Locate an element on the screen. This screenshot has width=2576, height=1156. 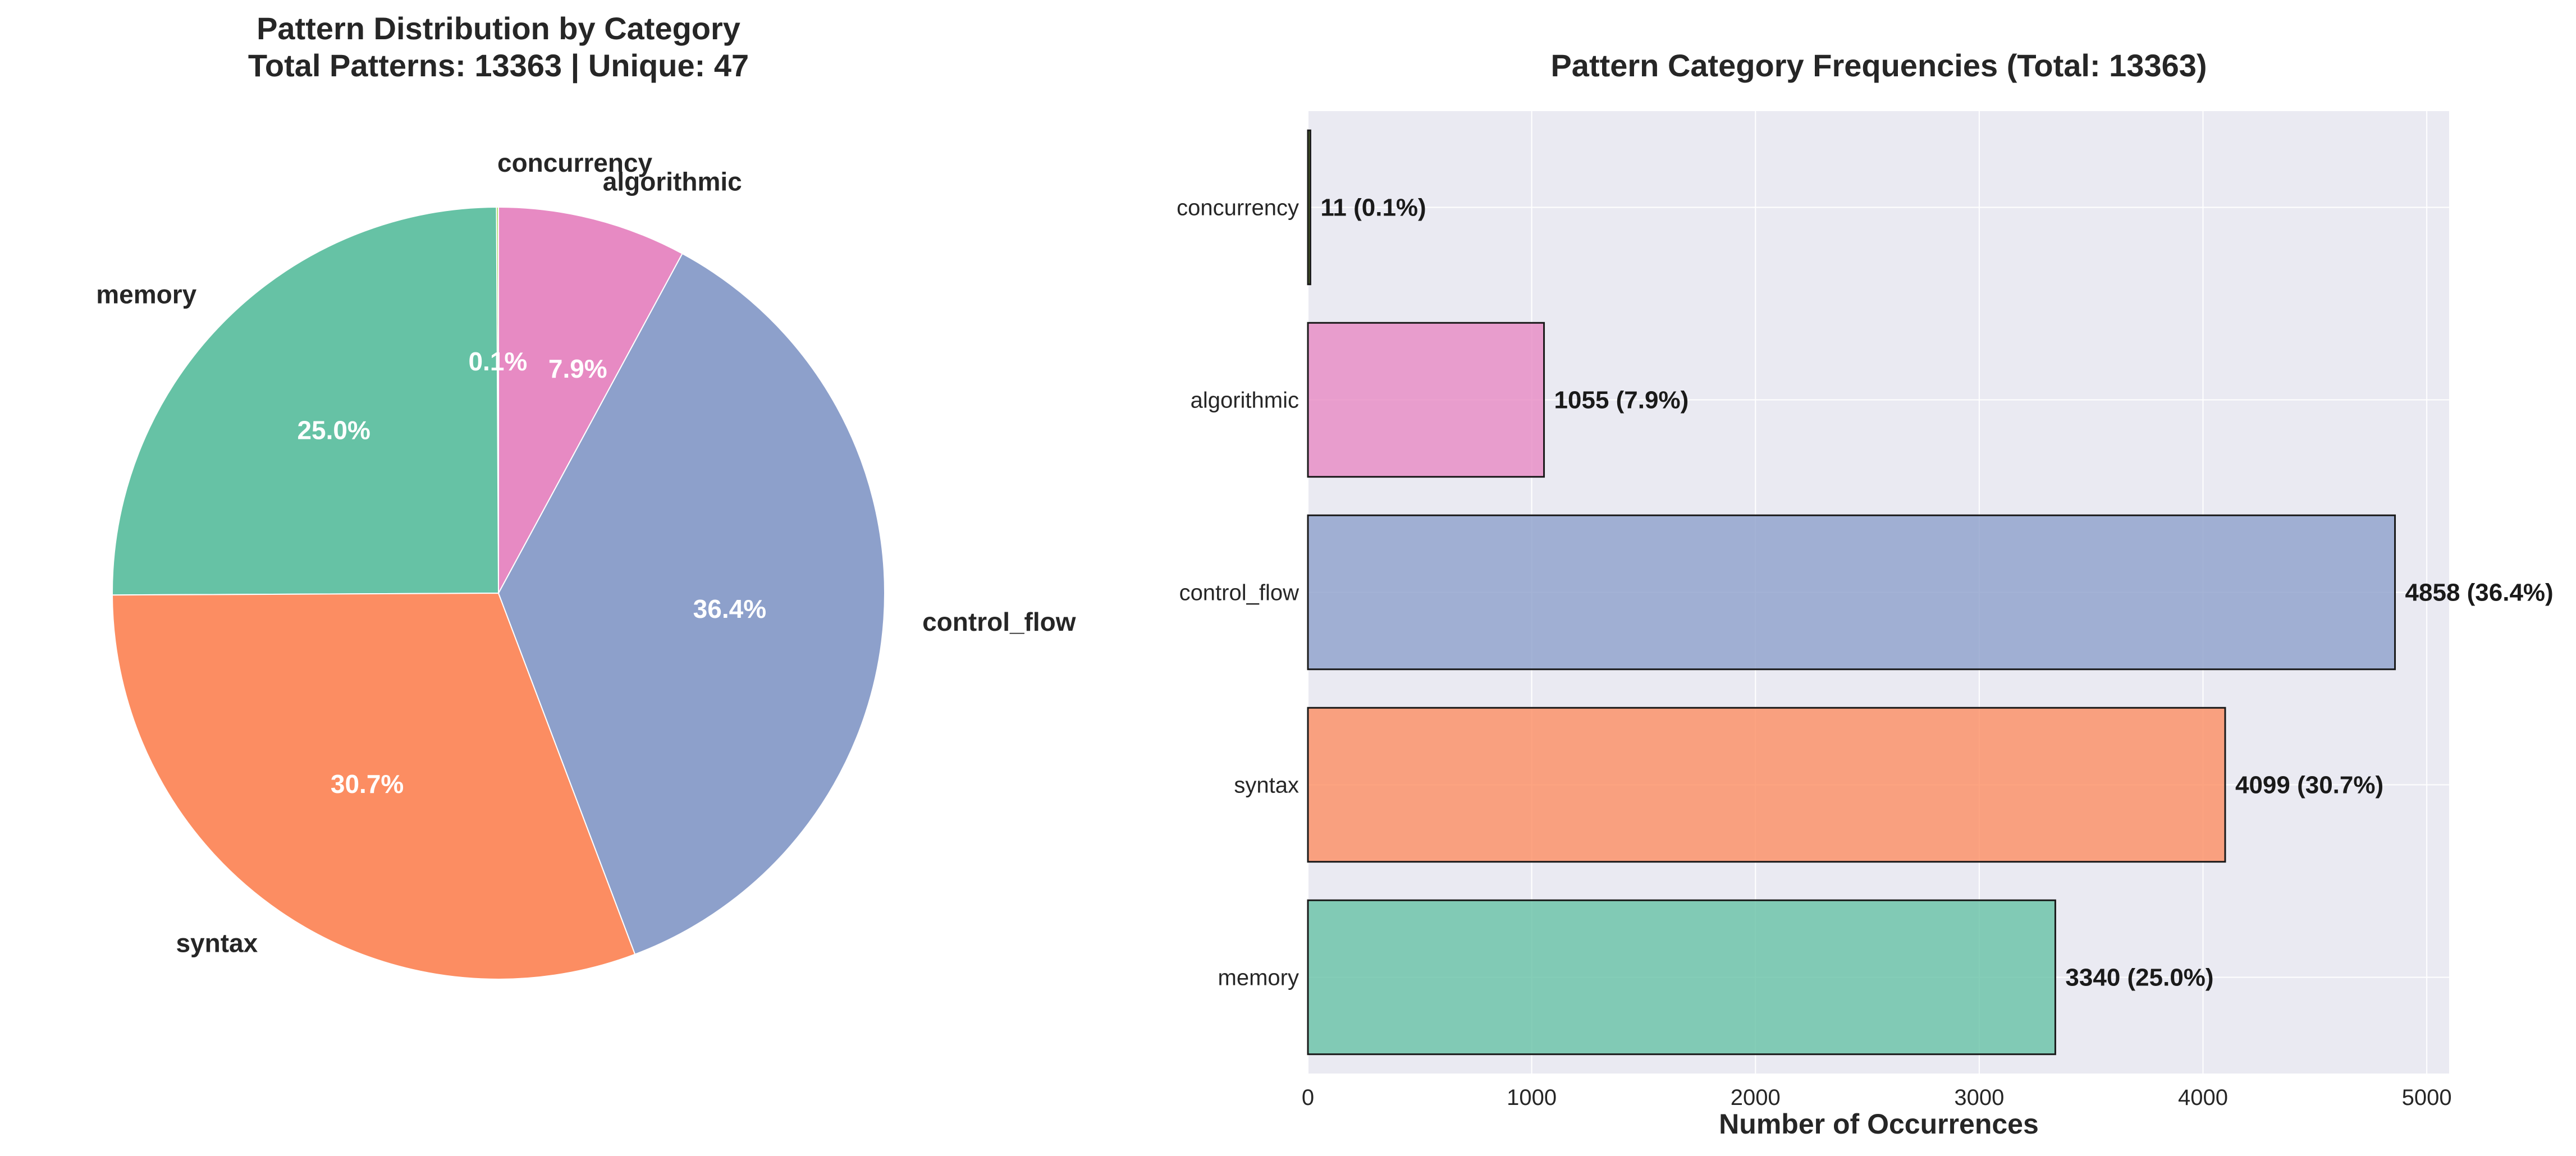
x-tick-0: 0 is located at coordinates (1308, 1097).